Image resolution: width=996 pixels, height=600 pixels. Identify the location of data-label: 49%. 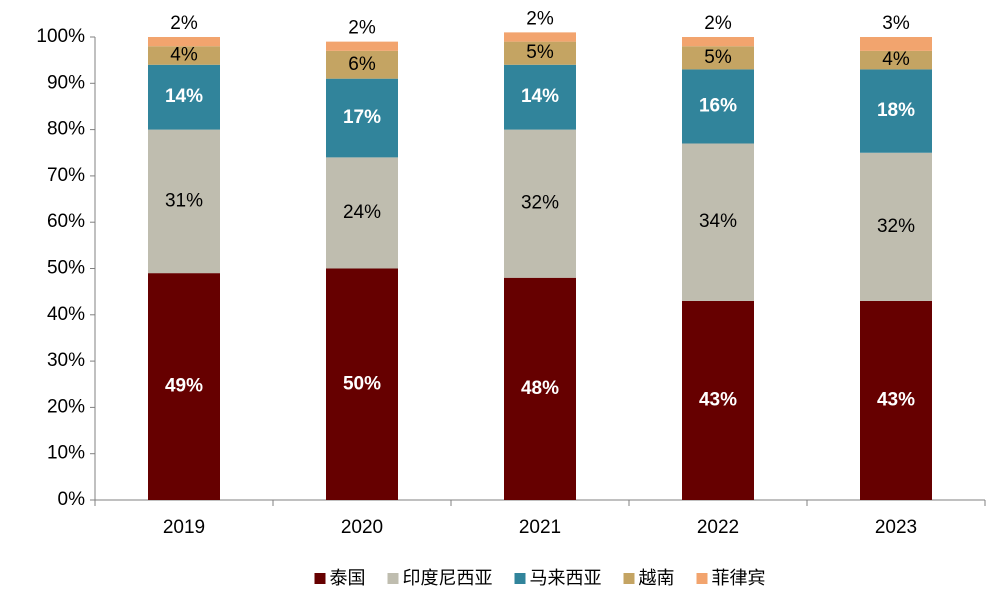
(184, 386).